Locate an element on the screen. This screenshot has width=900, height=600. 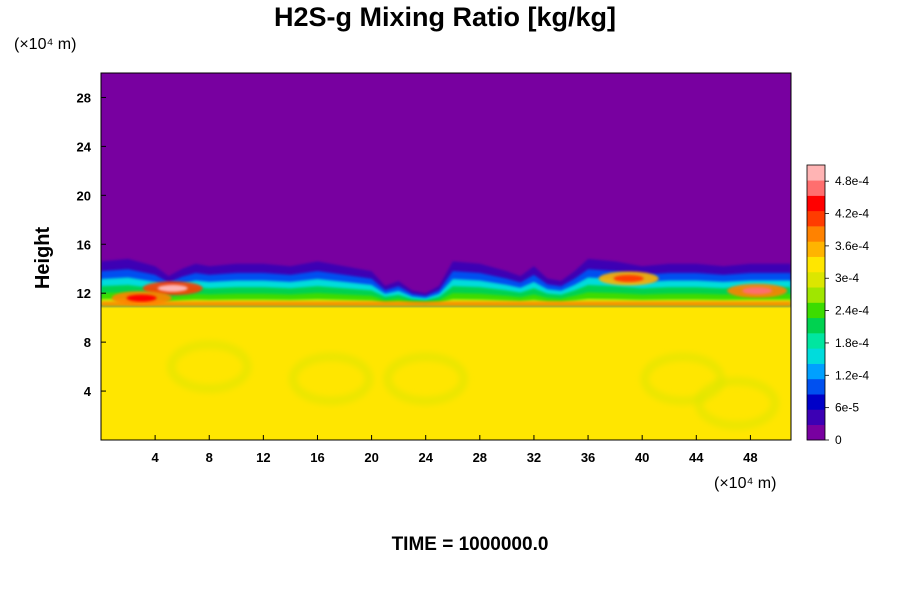
colorbar-tick-label: 3e-4 is located at coordinates (847, 278).